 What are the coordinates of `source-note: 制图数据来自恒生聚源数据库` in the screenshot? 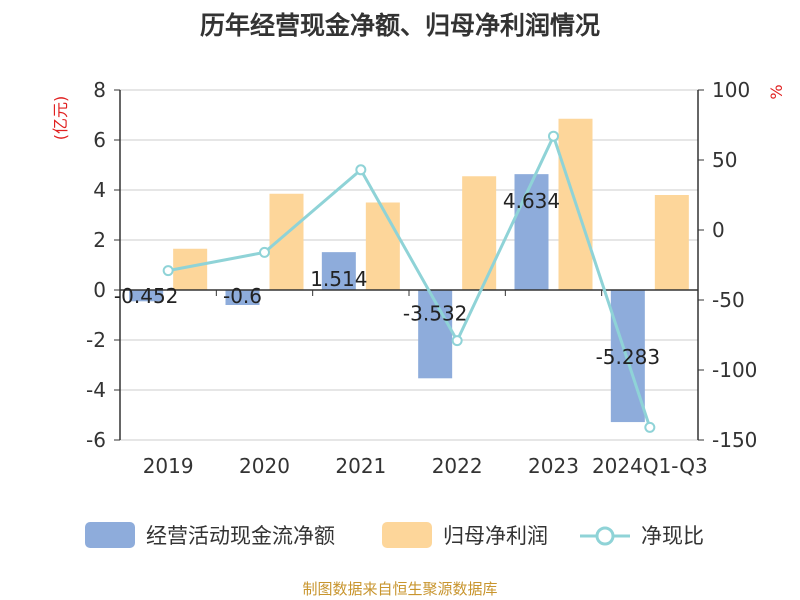 It's located at (399, 589).